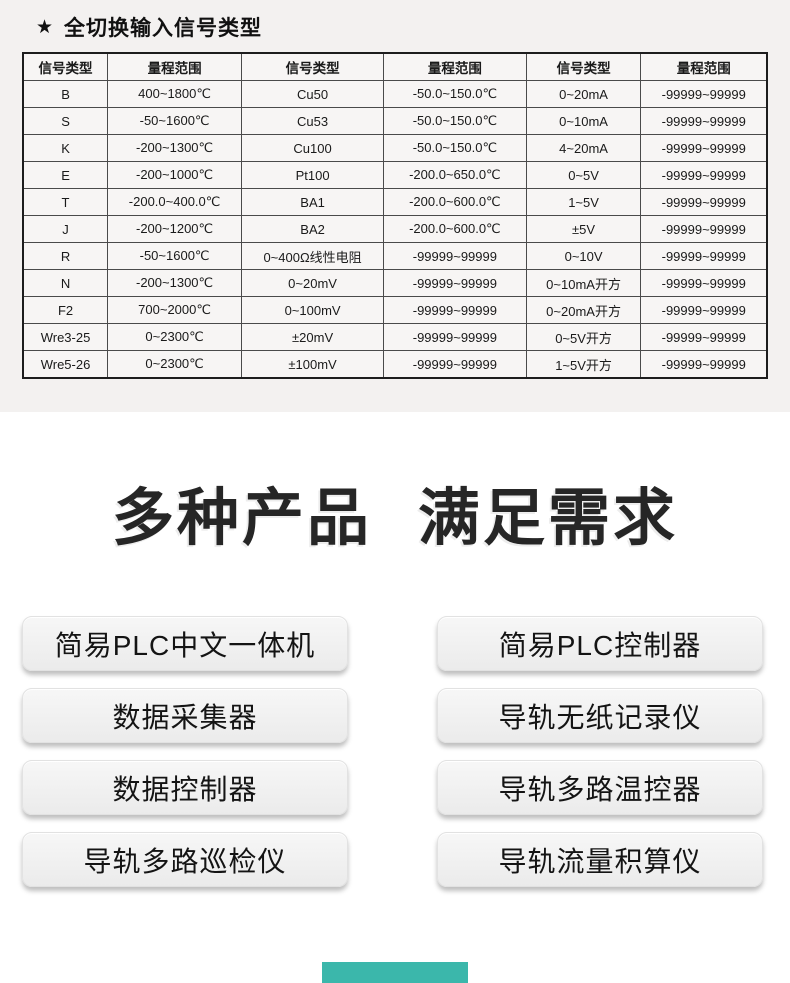  Describe the element at coordinates (65, 310) in the screenshot. I see `table-cell: F2` at that location.